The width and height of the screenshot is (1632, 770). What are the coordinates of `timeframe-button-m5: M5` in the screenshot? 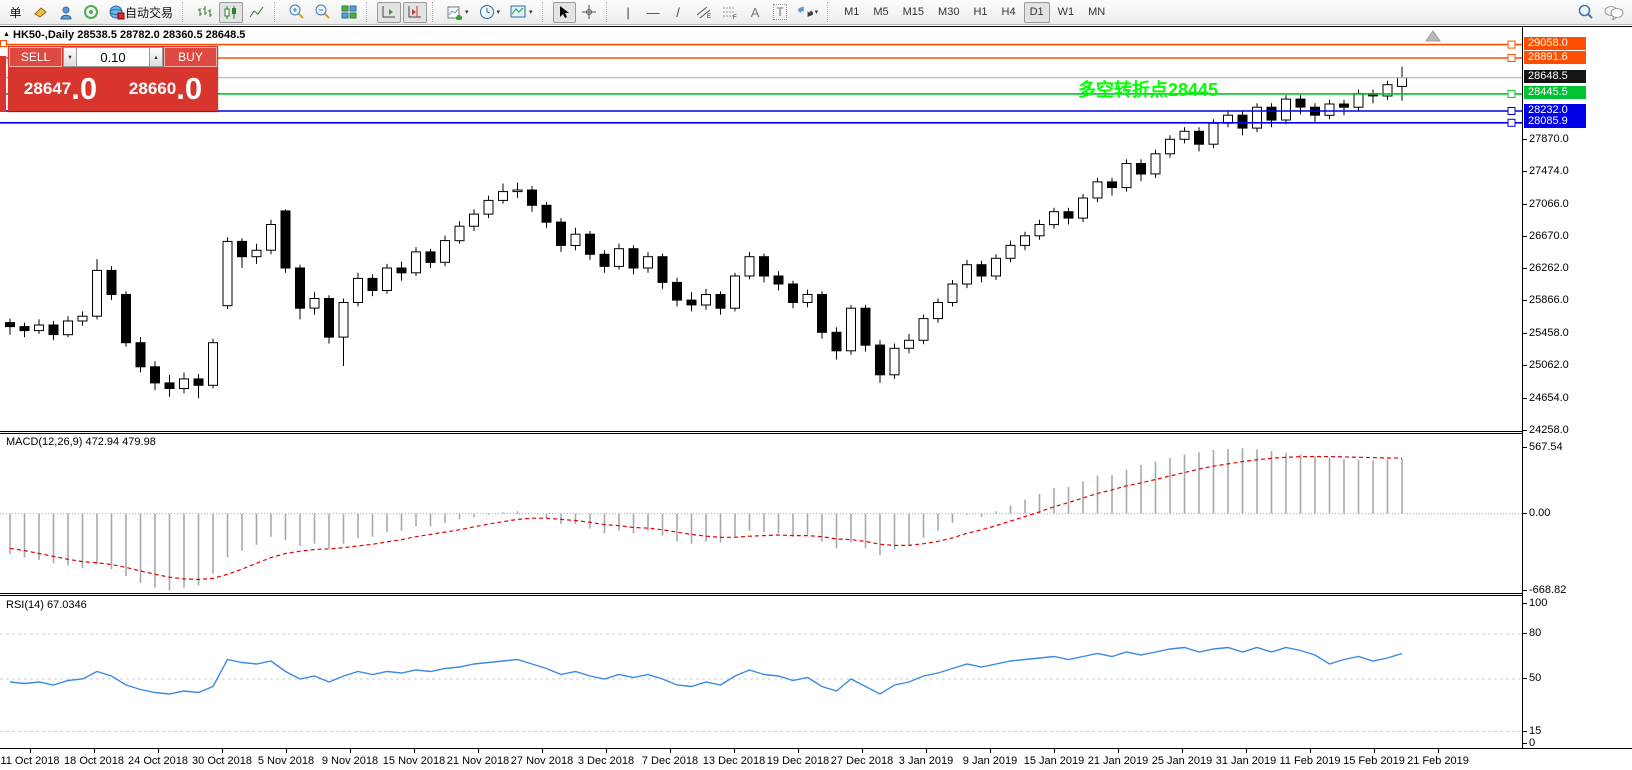 It's located at (881, 12).